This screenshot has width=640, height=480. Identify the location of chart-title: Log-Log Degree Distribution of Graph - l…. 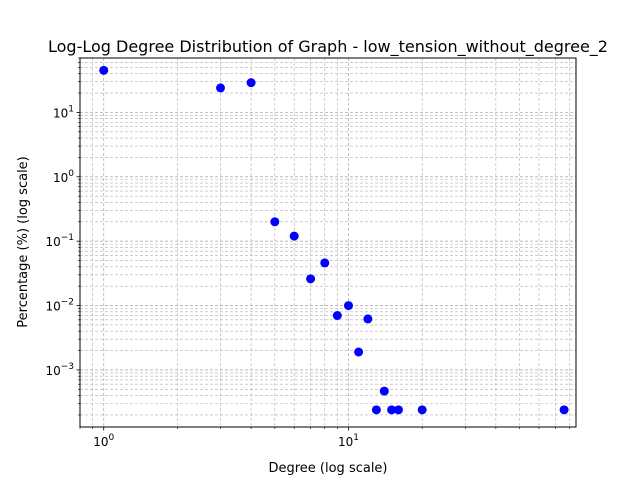
(328, 47).